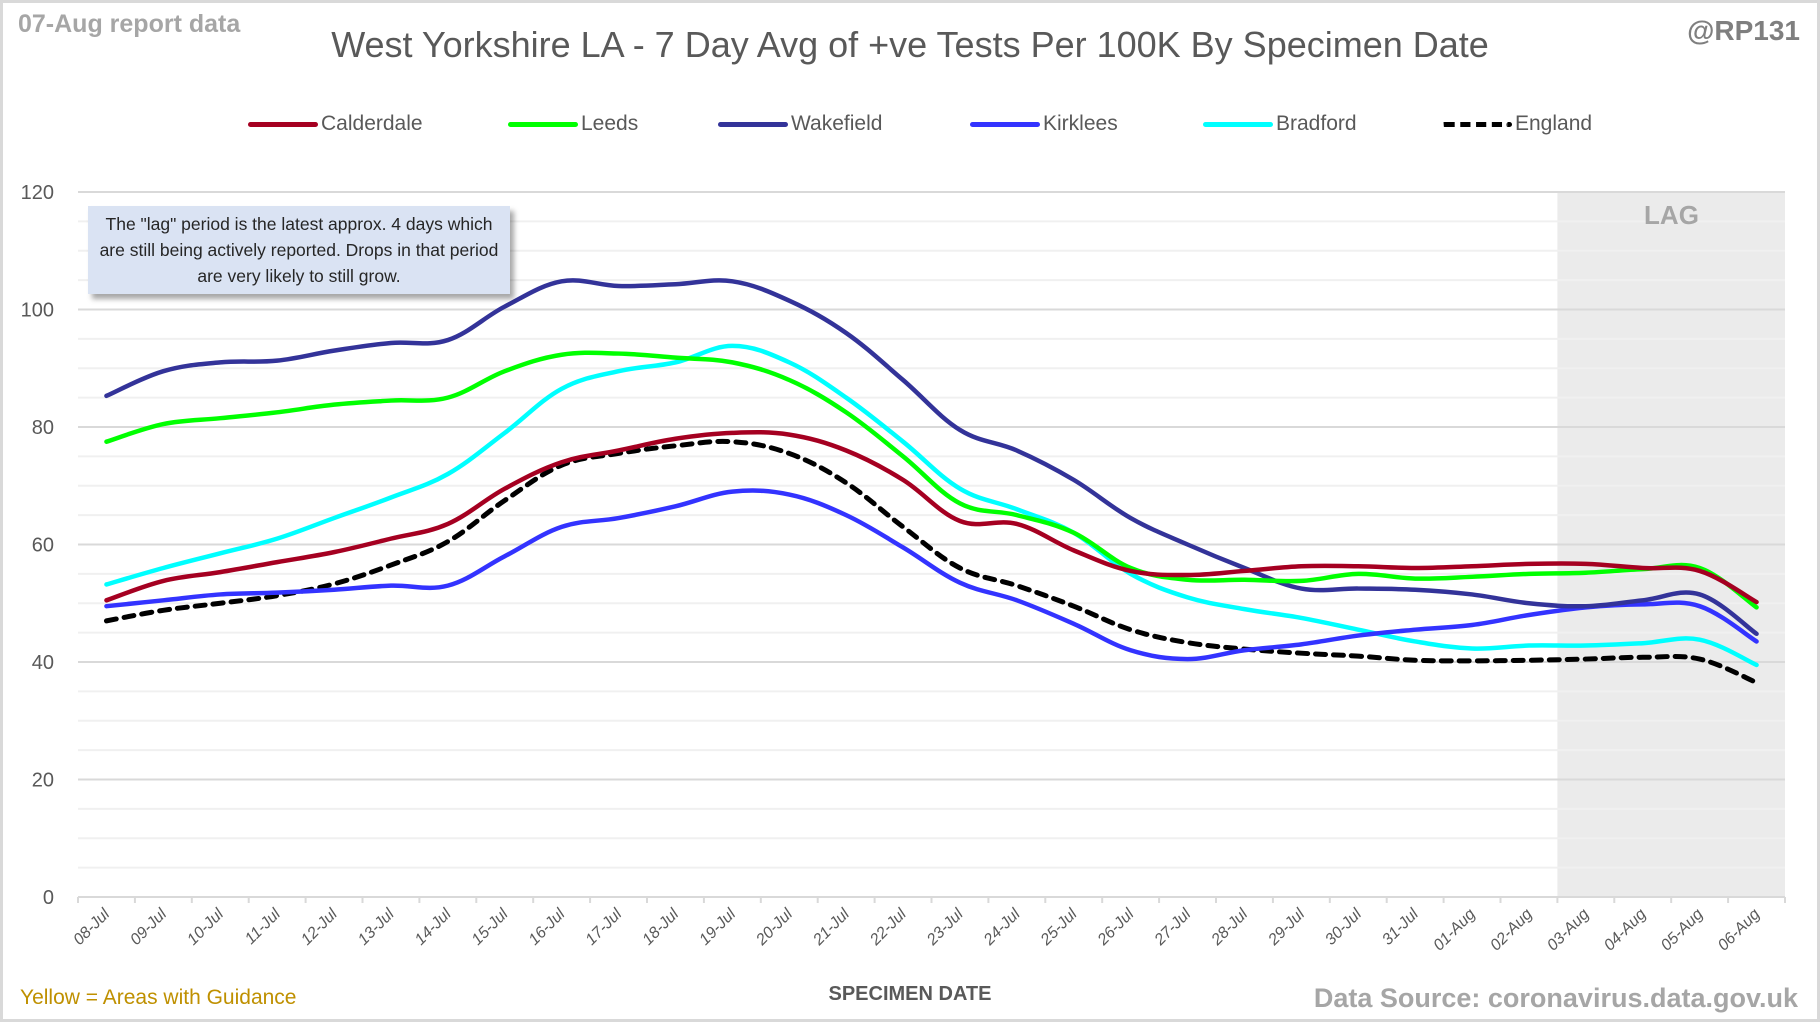  Describe the element at coordinates (148, 926) in the screenshot. I see `x-tick-label: 09-Jul` at that location.